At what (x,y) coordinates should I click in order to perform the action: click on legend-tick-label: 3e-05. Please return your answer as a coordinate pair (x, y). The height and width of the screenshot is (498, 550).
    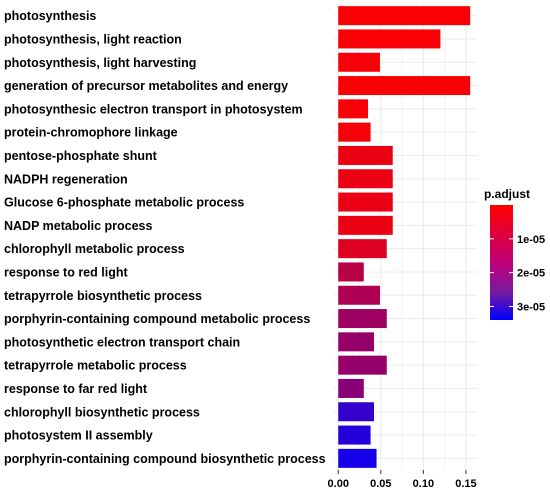
    Looking at the image, I should click on (531, 307).